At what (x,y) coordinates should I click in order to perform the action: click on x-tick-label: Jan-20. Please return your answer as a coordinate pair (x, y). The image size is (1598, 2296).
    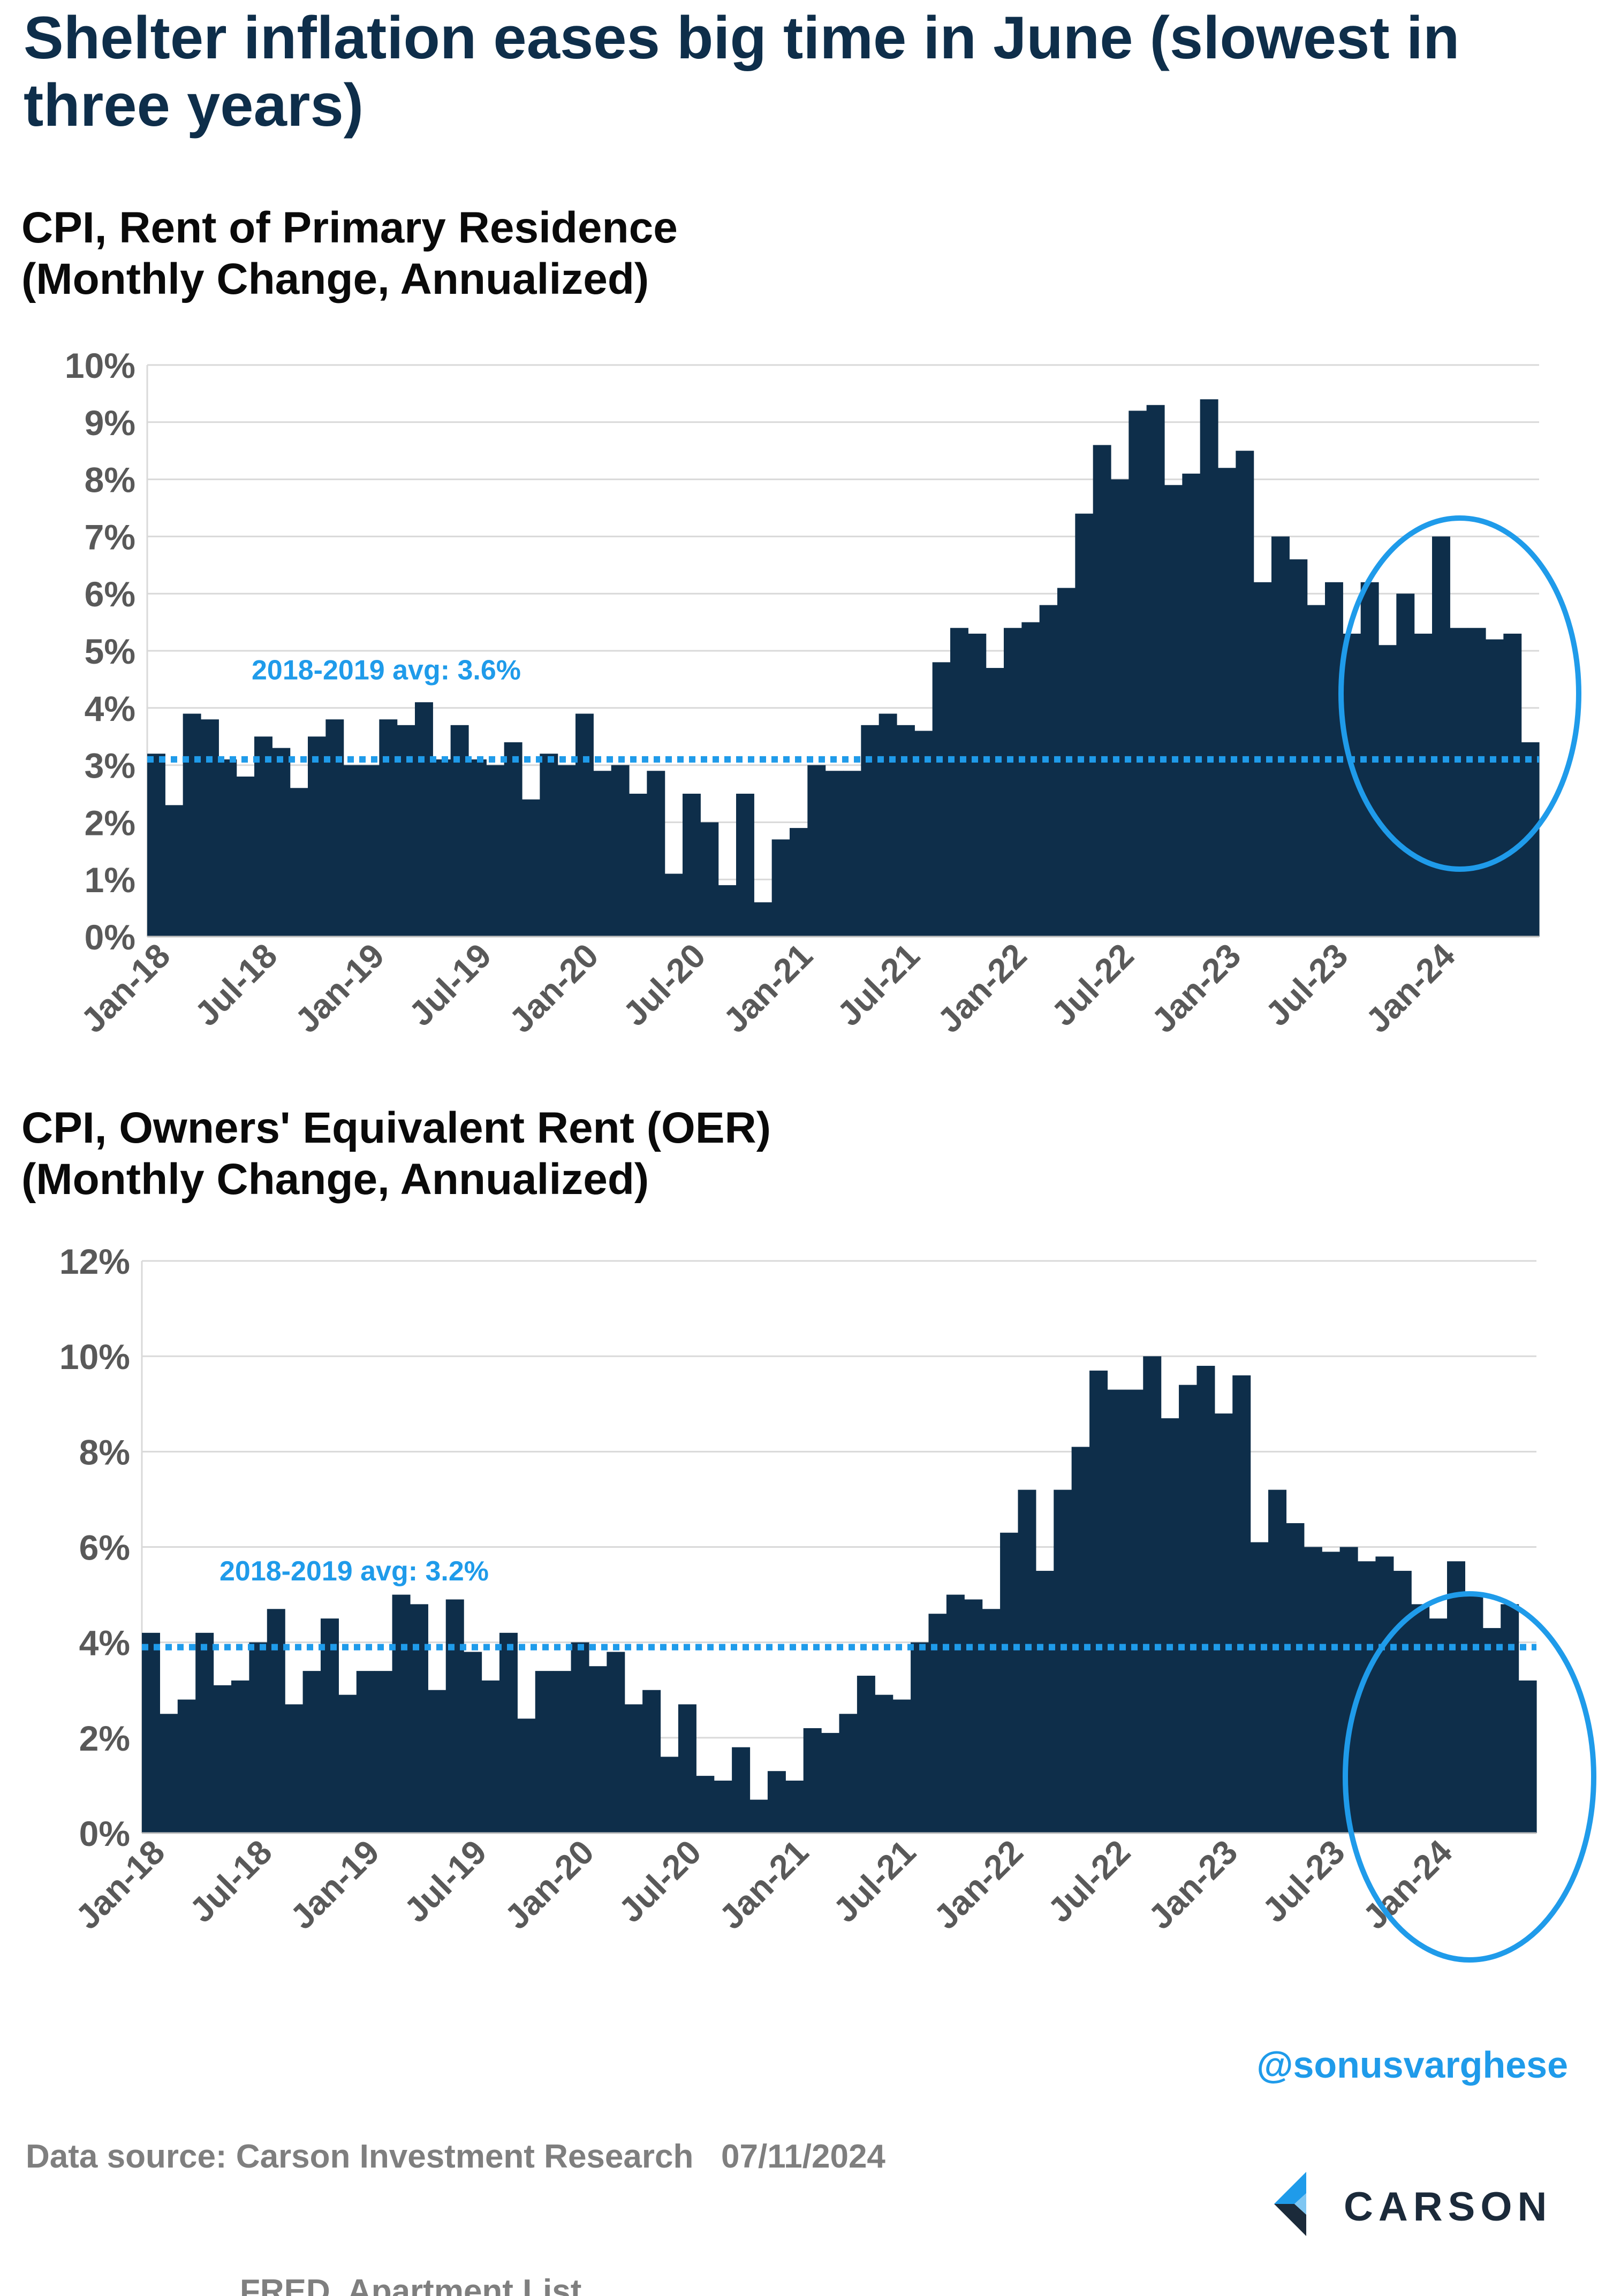
    Looking at the image, I should click on (553, 988).